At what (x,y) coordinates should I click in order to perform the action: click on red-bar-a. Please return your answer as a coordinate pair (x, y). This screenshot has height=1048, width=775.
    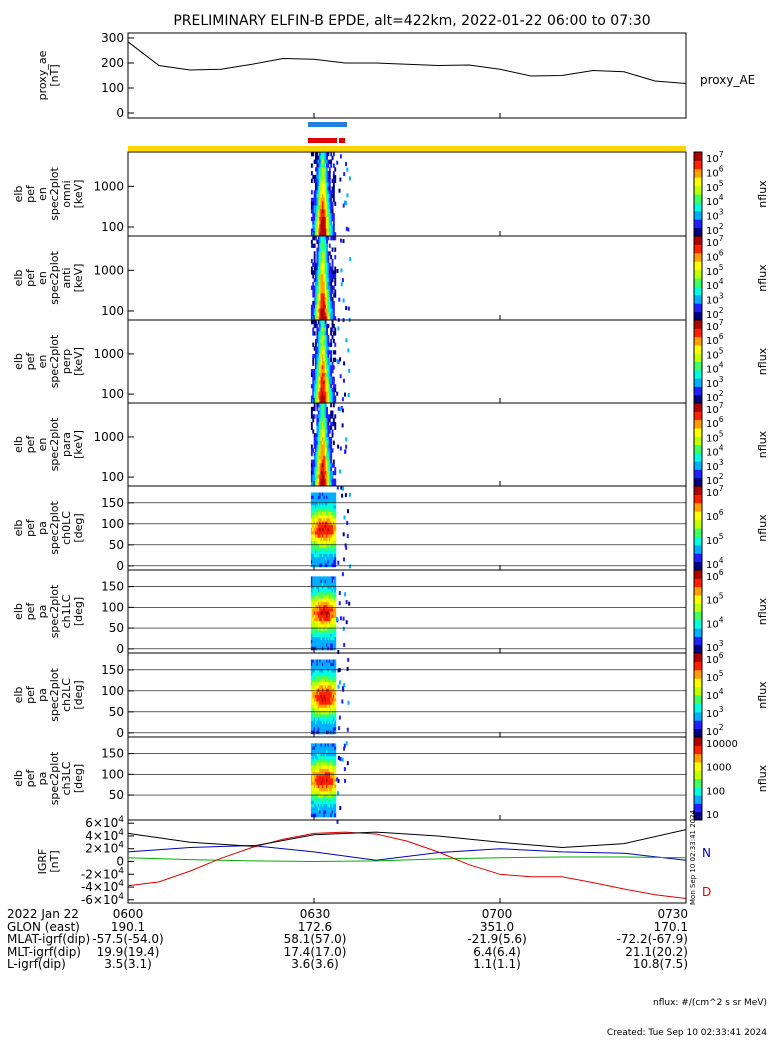
    Looking at the image, I should click on (322, 140).